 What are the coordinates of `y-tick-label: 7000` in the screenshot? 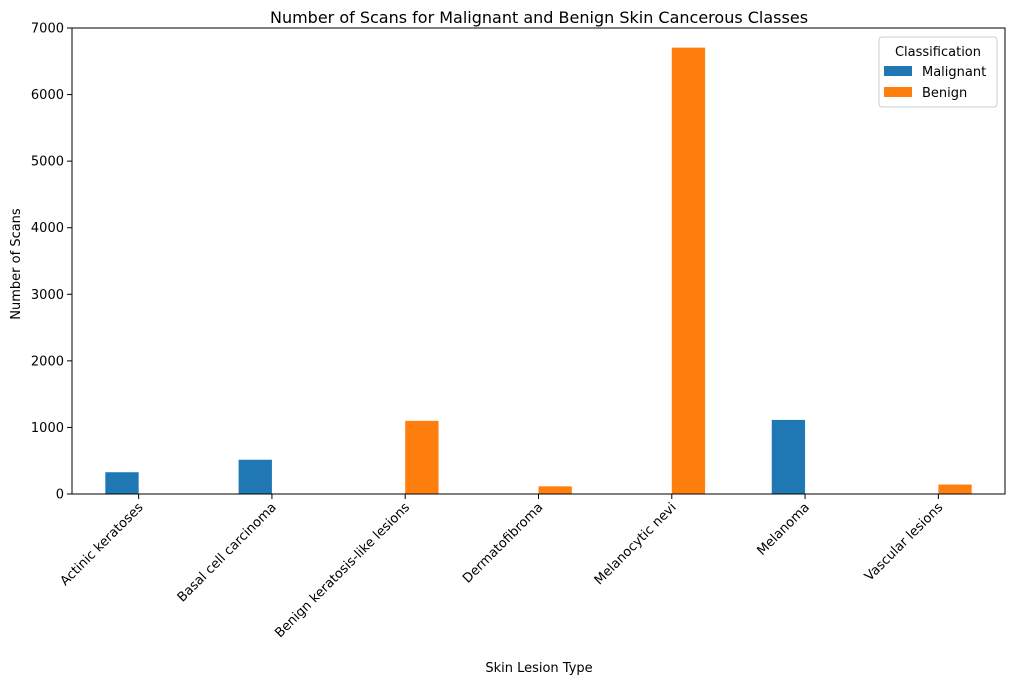 It's located at (47, 29).